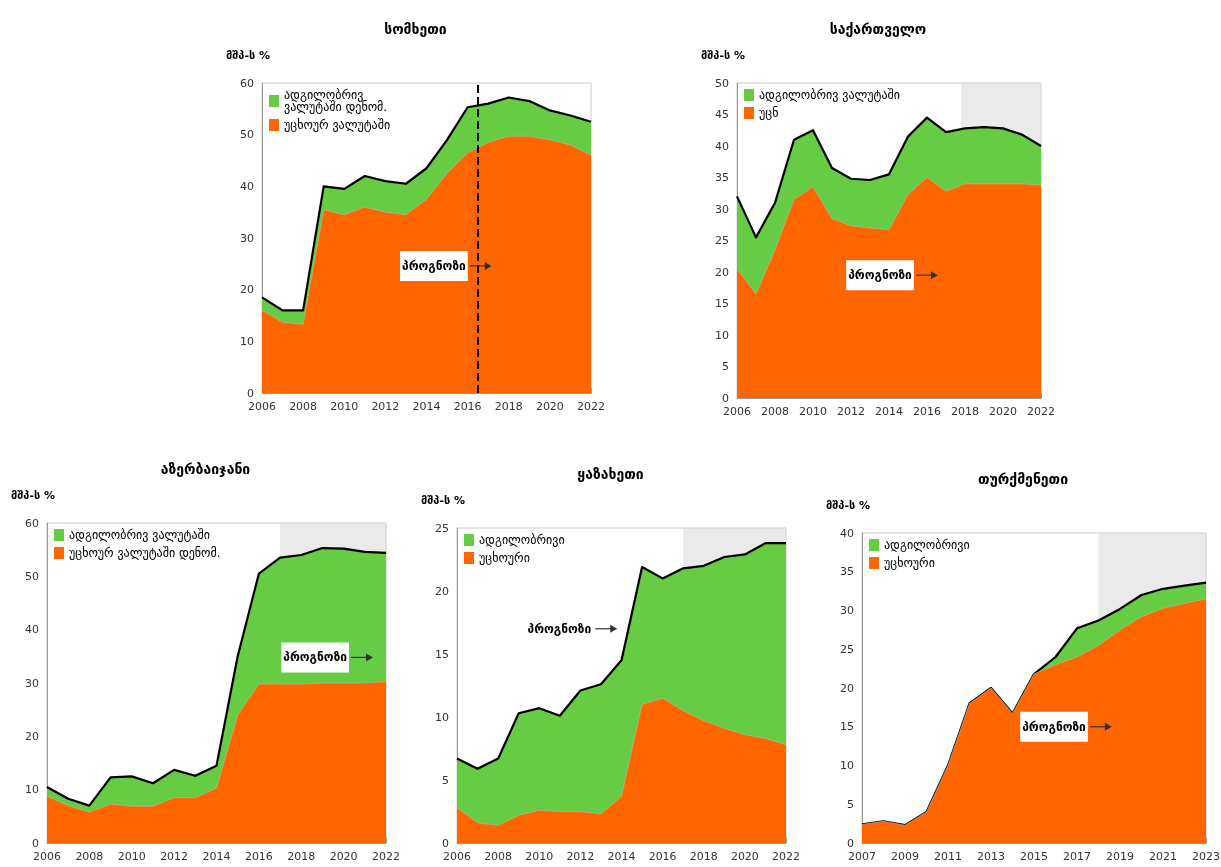 The height and width of the screenshot is (867, 1221). I want to click on x-tick-label: 2021, so click(1163, 856).